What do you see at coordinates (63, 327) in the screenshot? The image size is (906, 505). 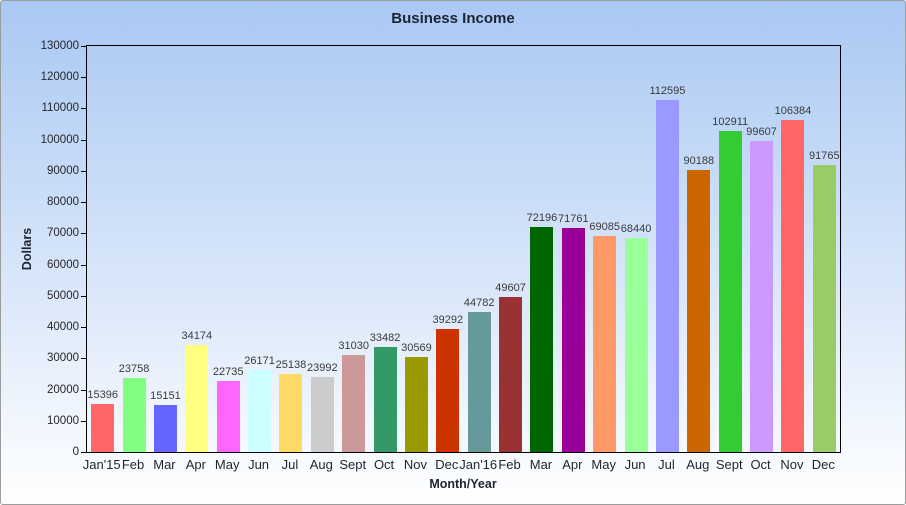 I see `y-tick-label: 40000` at bounding box center [63, 327].